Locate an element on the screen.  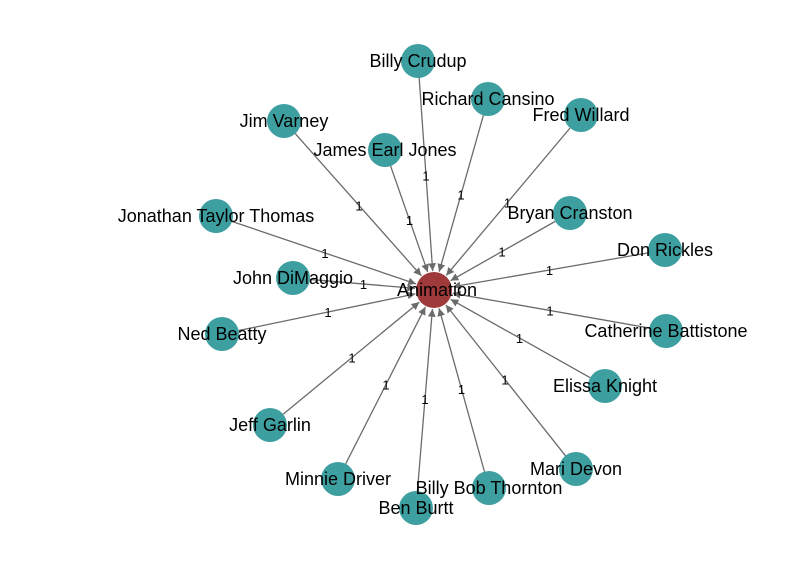
edge-fred-willard-to-animation is located at coordinates (508, 201).